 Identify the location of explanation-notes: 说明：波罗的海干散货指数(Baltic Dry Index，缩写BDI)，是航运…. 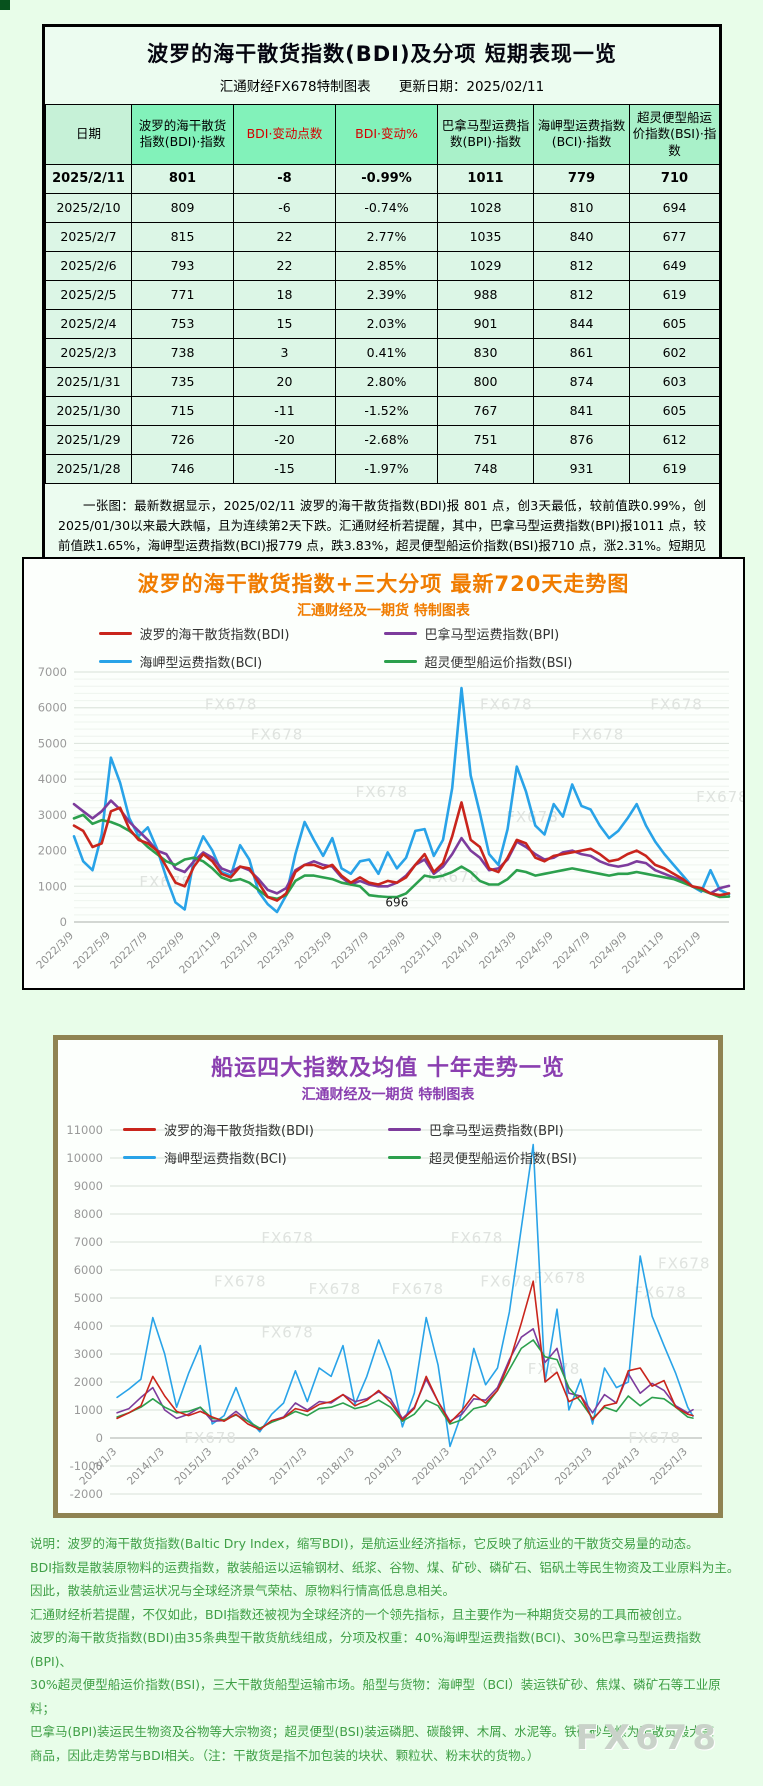
(386, 1649).